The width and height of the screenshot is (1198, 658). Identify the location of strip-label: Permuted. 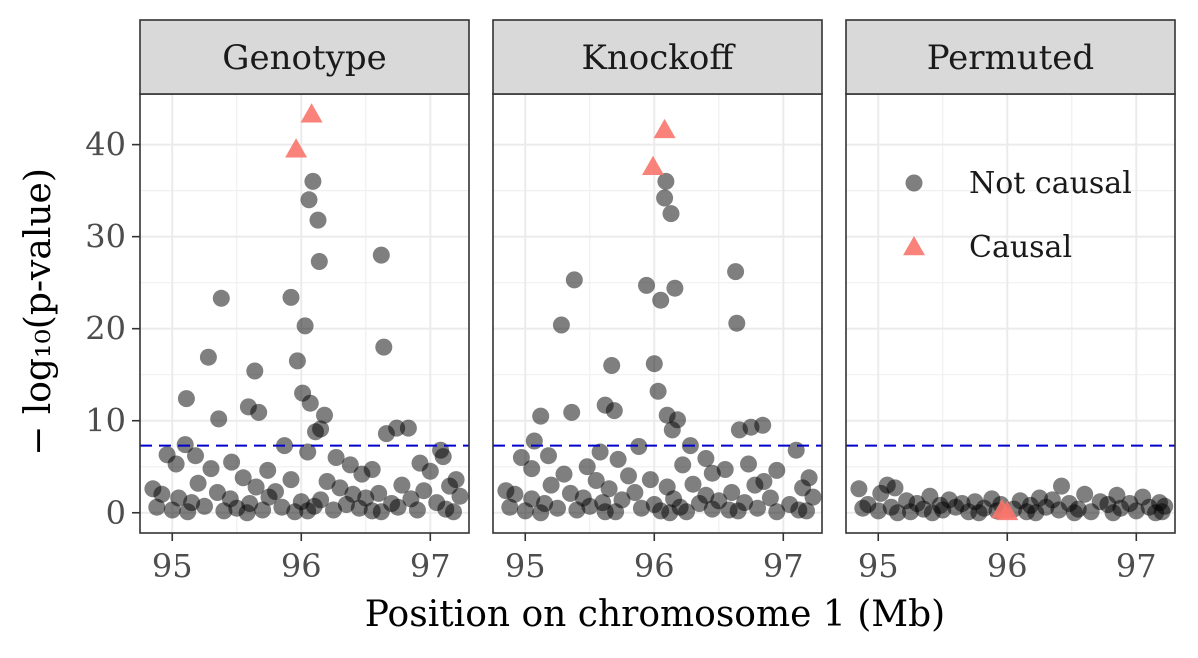
(1010, 58).